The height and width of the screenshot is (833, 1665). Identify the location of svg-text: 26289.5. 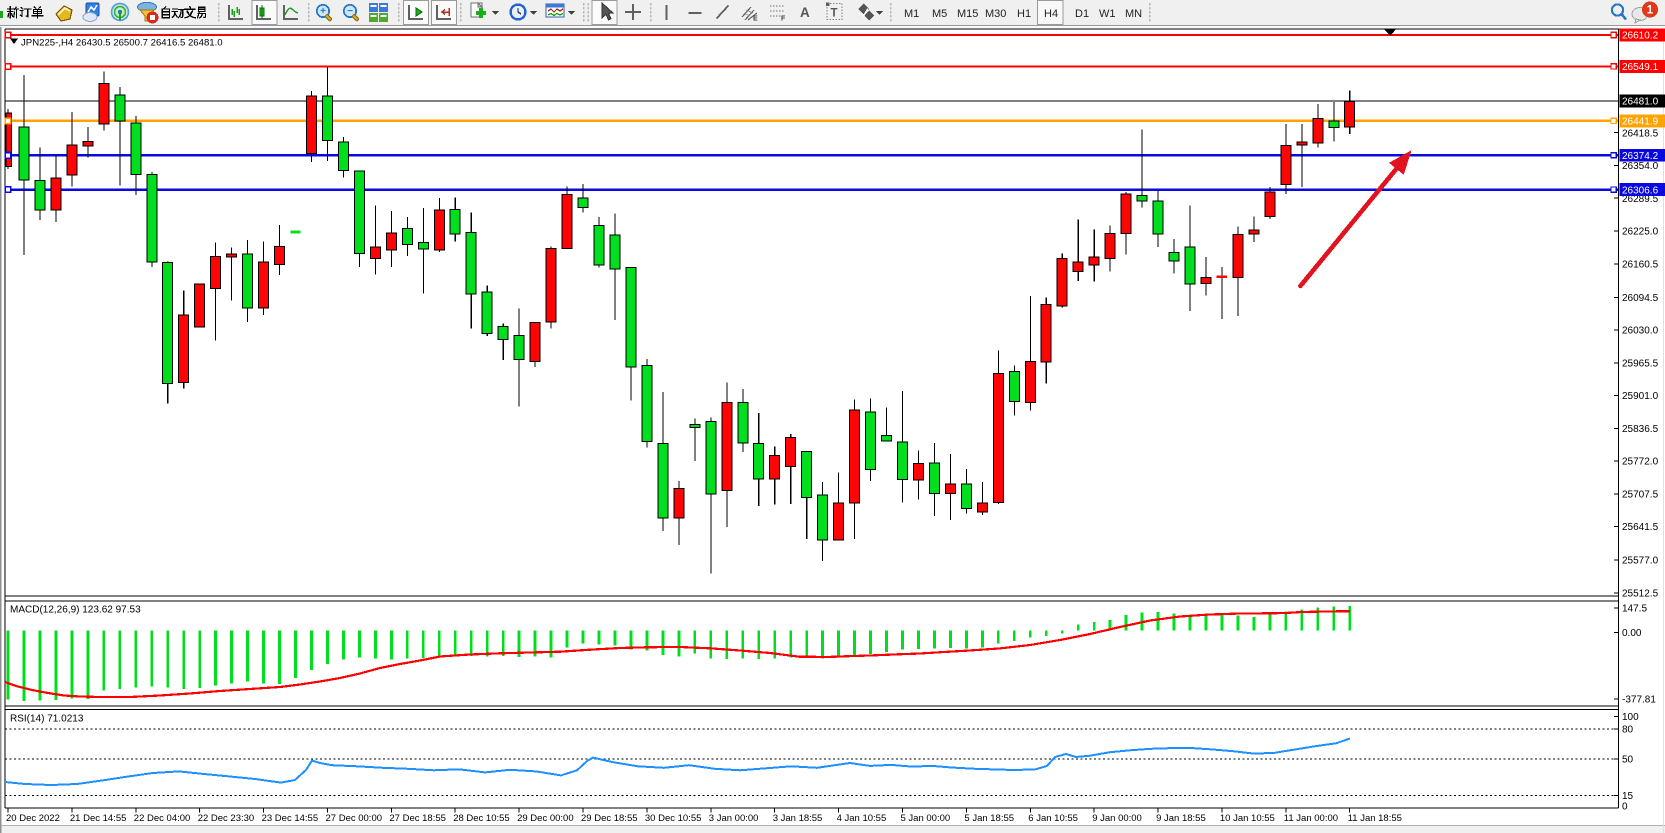
(1640, 199).